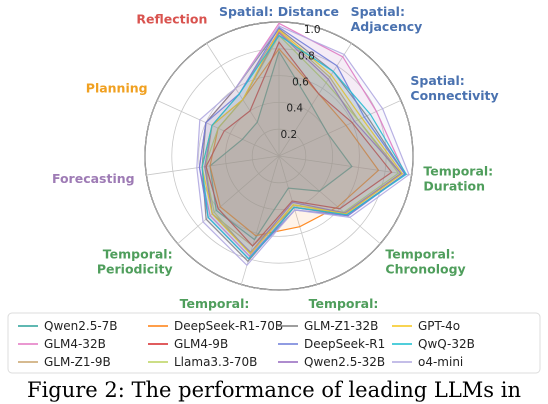  Describe the element at coordinates (439, 326) in the screenshot. I see `legend-entry: GPT-4o` at that location.